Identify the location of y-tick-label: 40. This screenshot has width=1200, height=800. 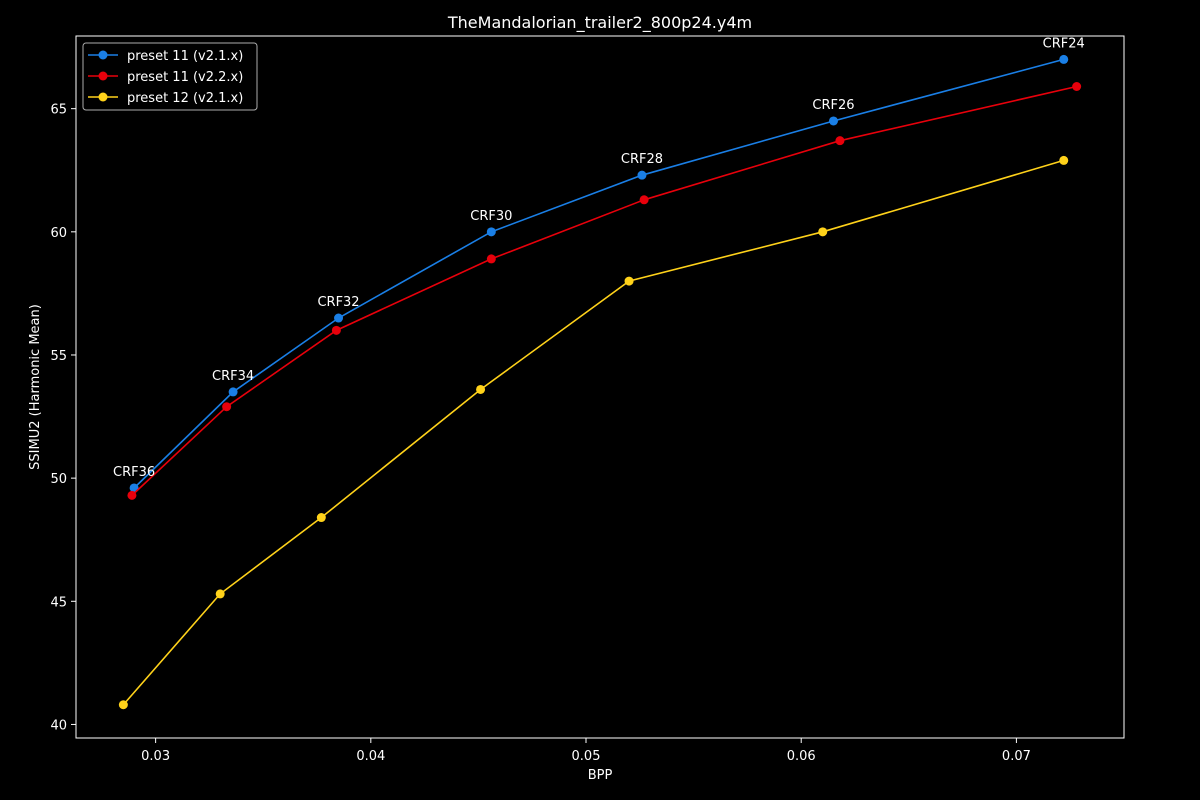
(58, 725).